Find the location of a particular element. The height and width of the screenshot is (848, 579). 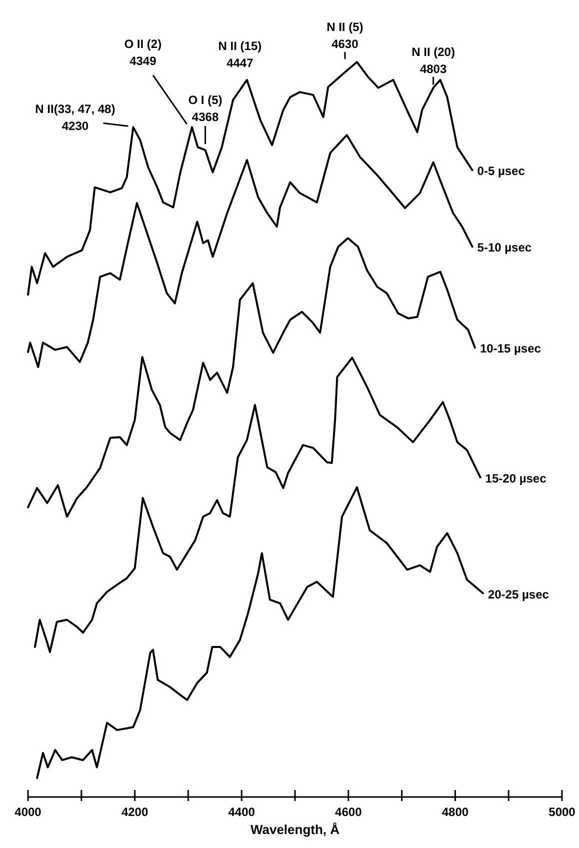

series-label: 0-5 µsec is located at coordinates (501, 171).